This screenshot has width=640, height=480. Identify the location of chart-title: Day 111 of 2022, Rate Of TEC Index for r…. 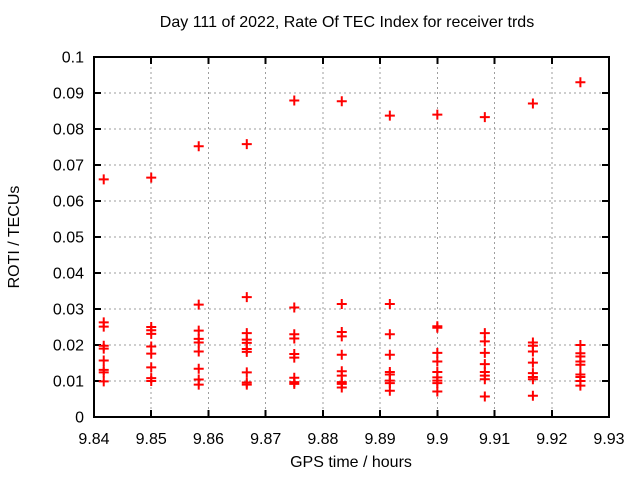
(347, 22).